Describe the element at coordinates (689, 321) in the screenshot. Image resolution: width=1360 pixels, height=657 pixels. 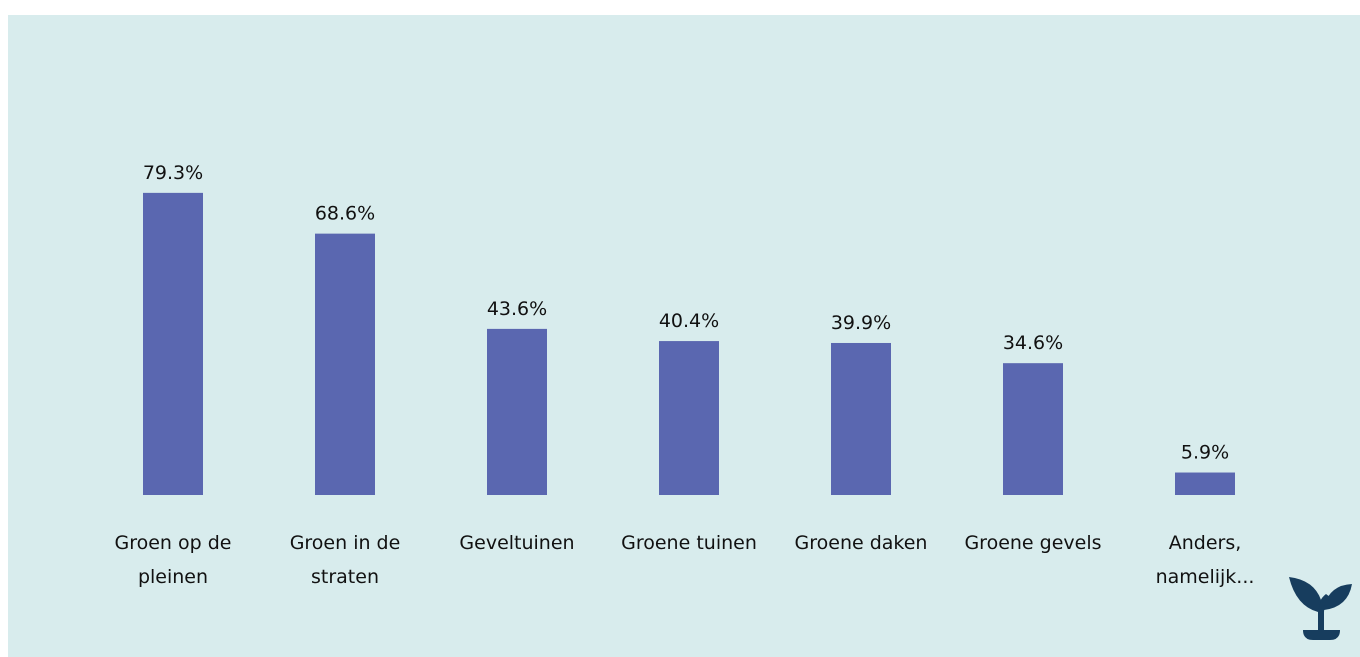
I see `value-label: 40.4%` at that location.